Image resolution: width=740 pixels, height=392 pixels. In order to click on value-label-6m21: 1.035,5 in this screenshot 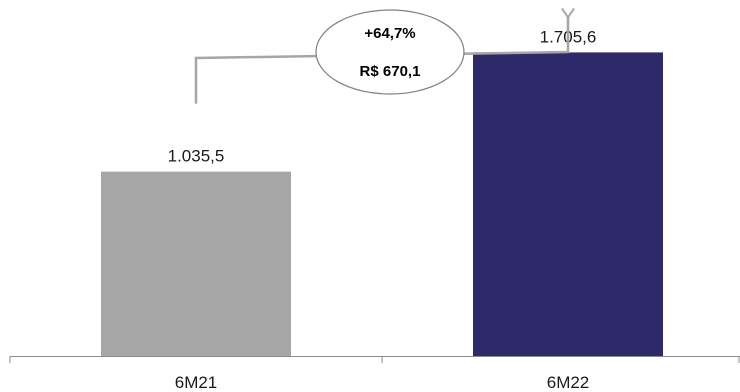, I will do `click(196, 156)`.